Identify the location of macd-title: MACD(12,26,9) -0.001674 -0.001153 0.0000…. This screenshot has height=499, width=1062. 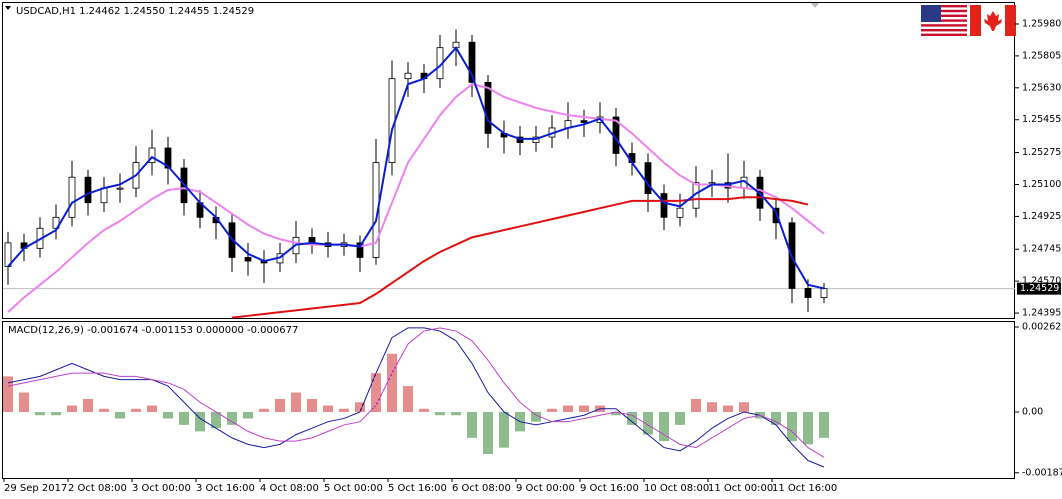
(153, 330).